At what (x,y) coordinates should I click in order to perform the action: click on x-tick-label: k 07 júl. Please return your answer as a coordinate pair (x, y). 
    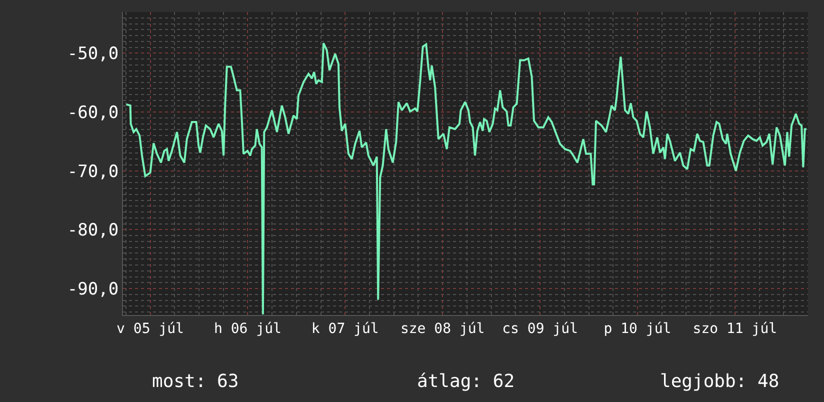
    Looking at the image, I should click on (345, 328).